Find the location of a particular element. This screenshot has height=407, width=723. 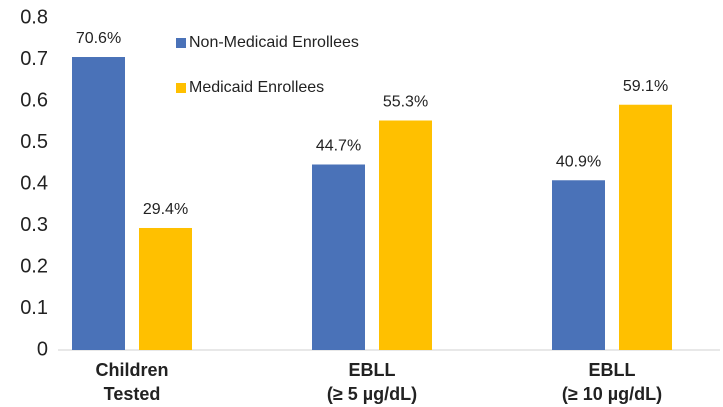

y-tick-label: 0.6 is located at coordinates (34, 100).